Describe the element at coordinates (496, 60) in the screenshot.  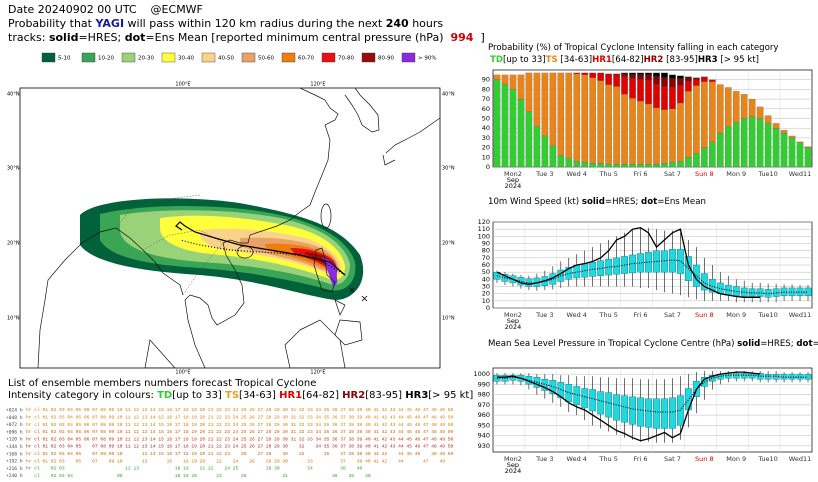
I see `legend-name: TD` at that location.